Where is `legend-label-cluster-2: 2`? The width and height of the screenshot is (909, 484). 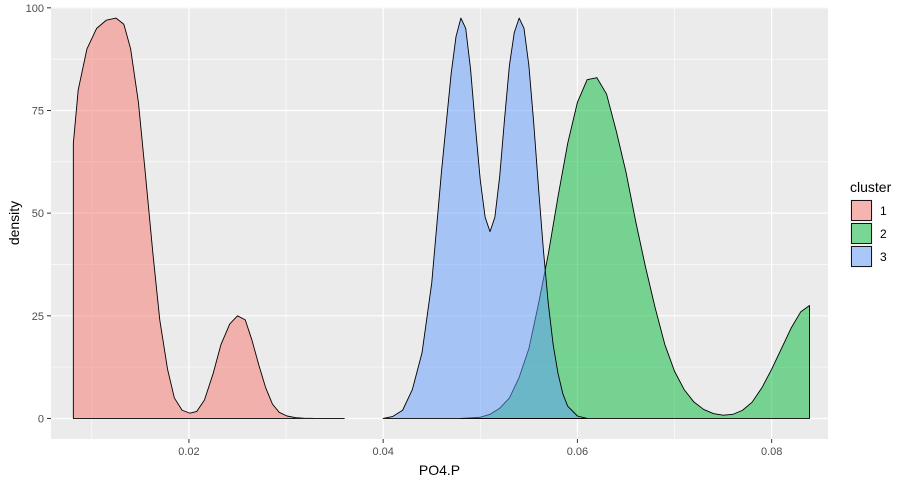 legend-label-cluster-2: 2 is located at coordinates (883, 234).